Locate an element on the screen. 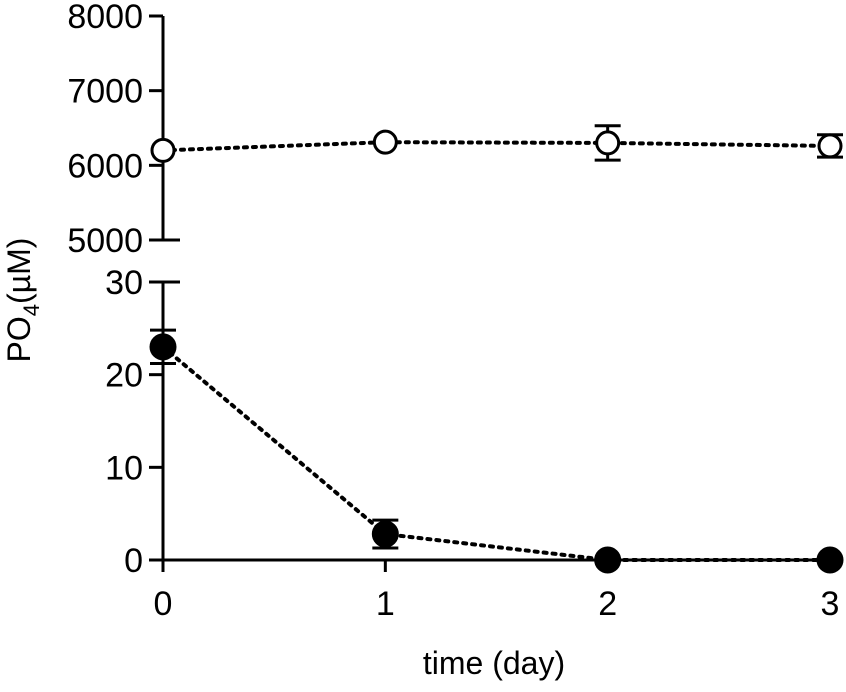 Image resolution: width=846 pixels, height=692 pixels. y-tick-label-lower: 20 is located at coordinates (124, 376).